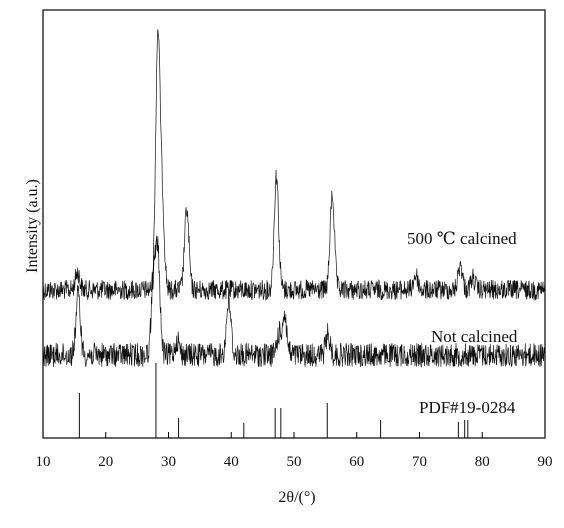  What do you see at coordinates (294, 435) in the screenshot?
I see `x-axis-ticks` at bounding box center [294, 435].